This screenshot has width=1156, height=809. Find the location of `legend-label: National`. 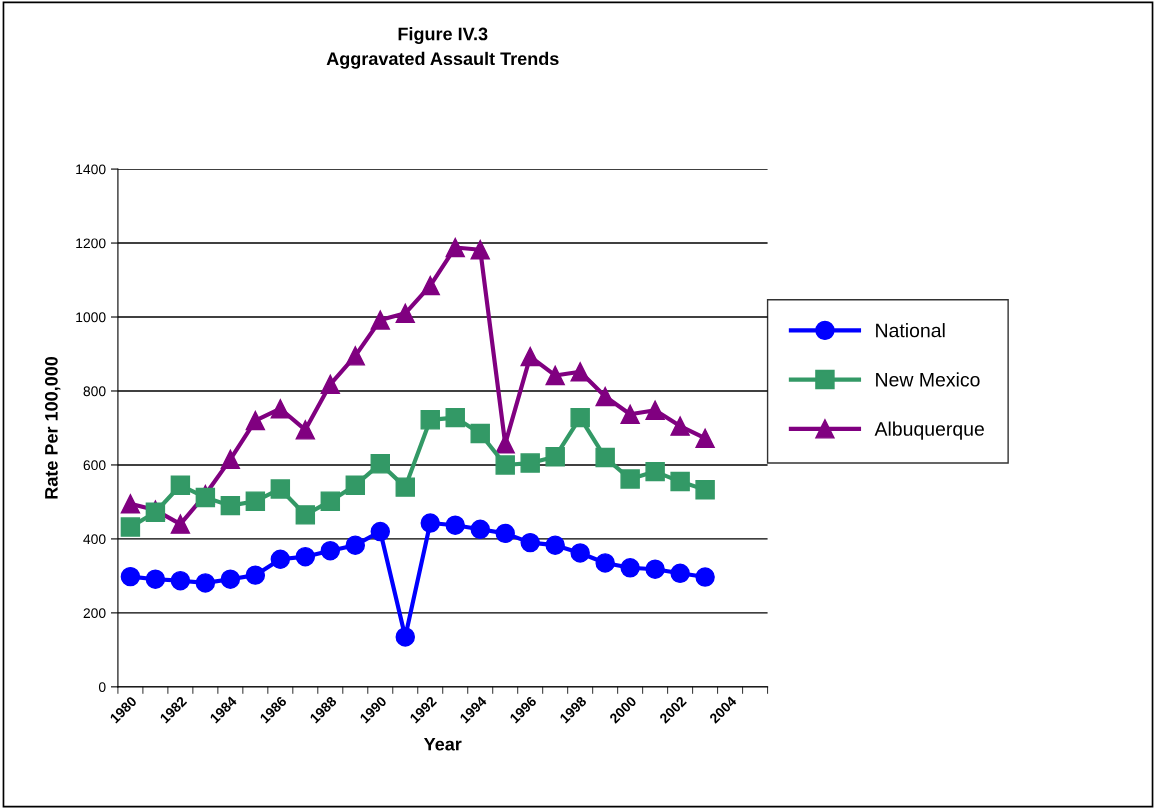

legend-label: National is located at coordinates (910, 330).